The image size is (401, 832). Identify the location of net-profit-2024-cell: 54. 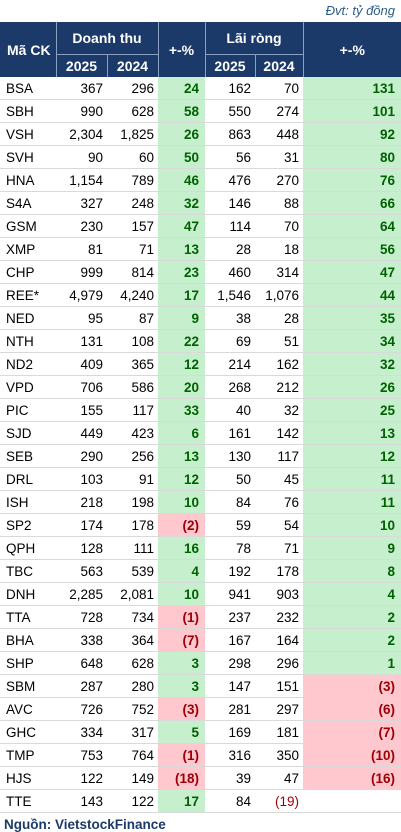
(279, 525).